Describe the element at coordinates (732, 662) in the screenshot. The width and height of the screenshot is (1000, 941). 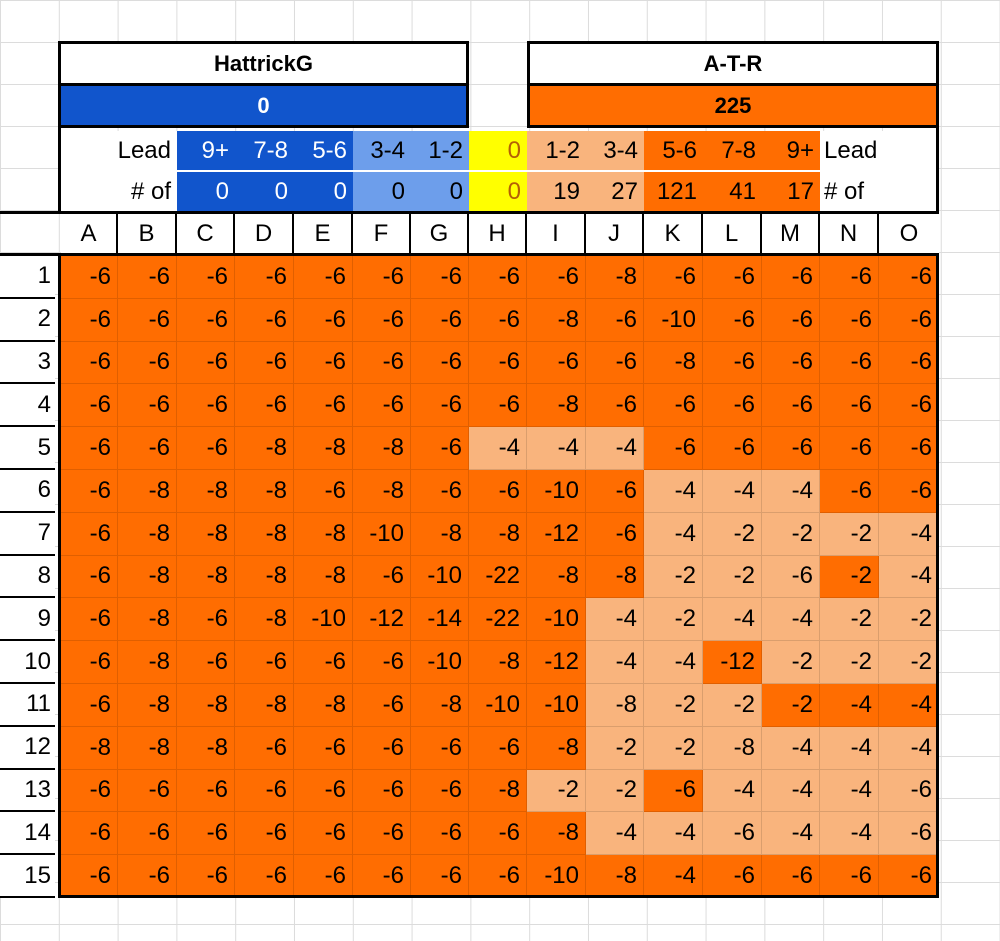
I see `grid-cell: -12` at that location.